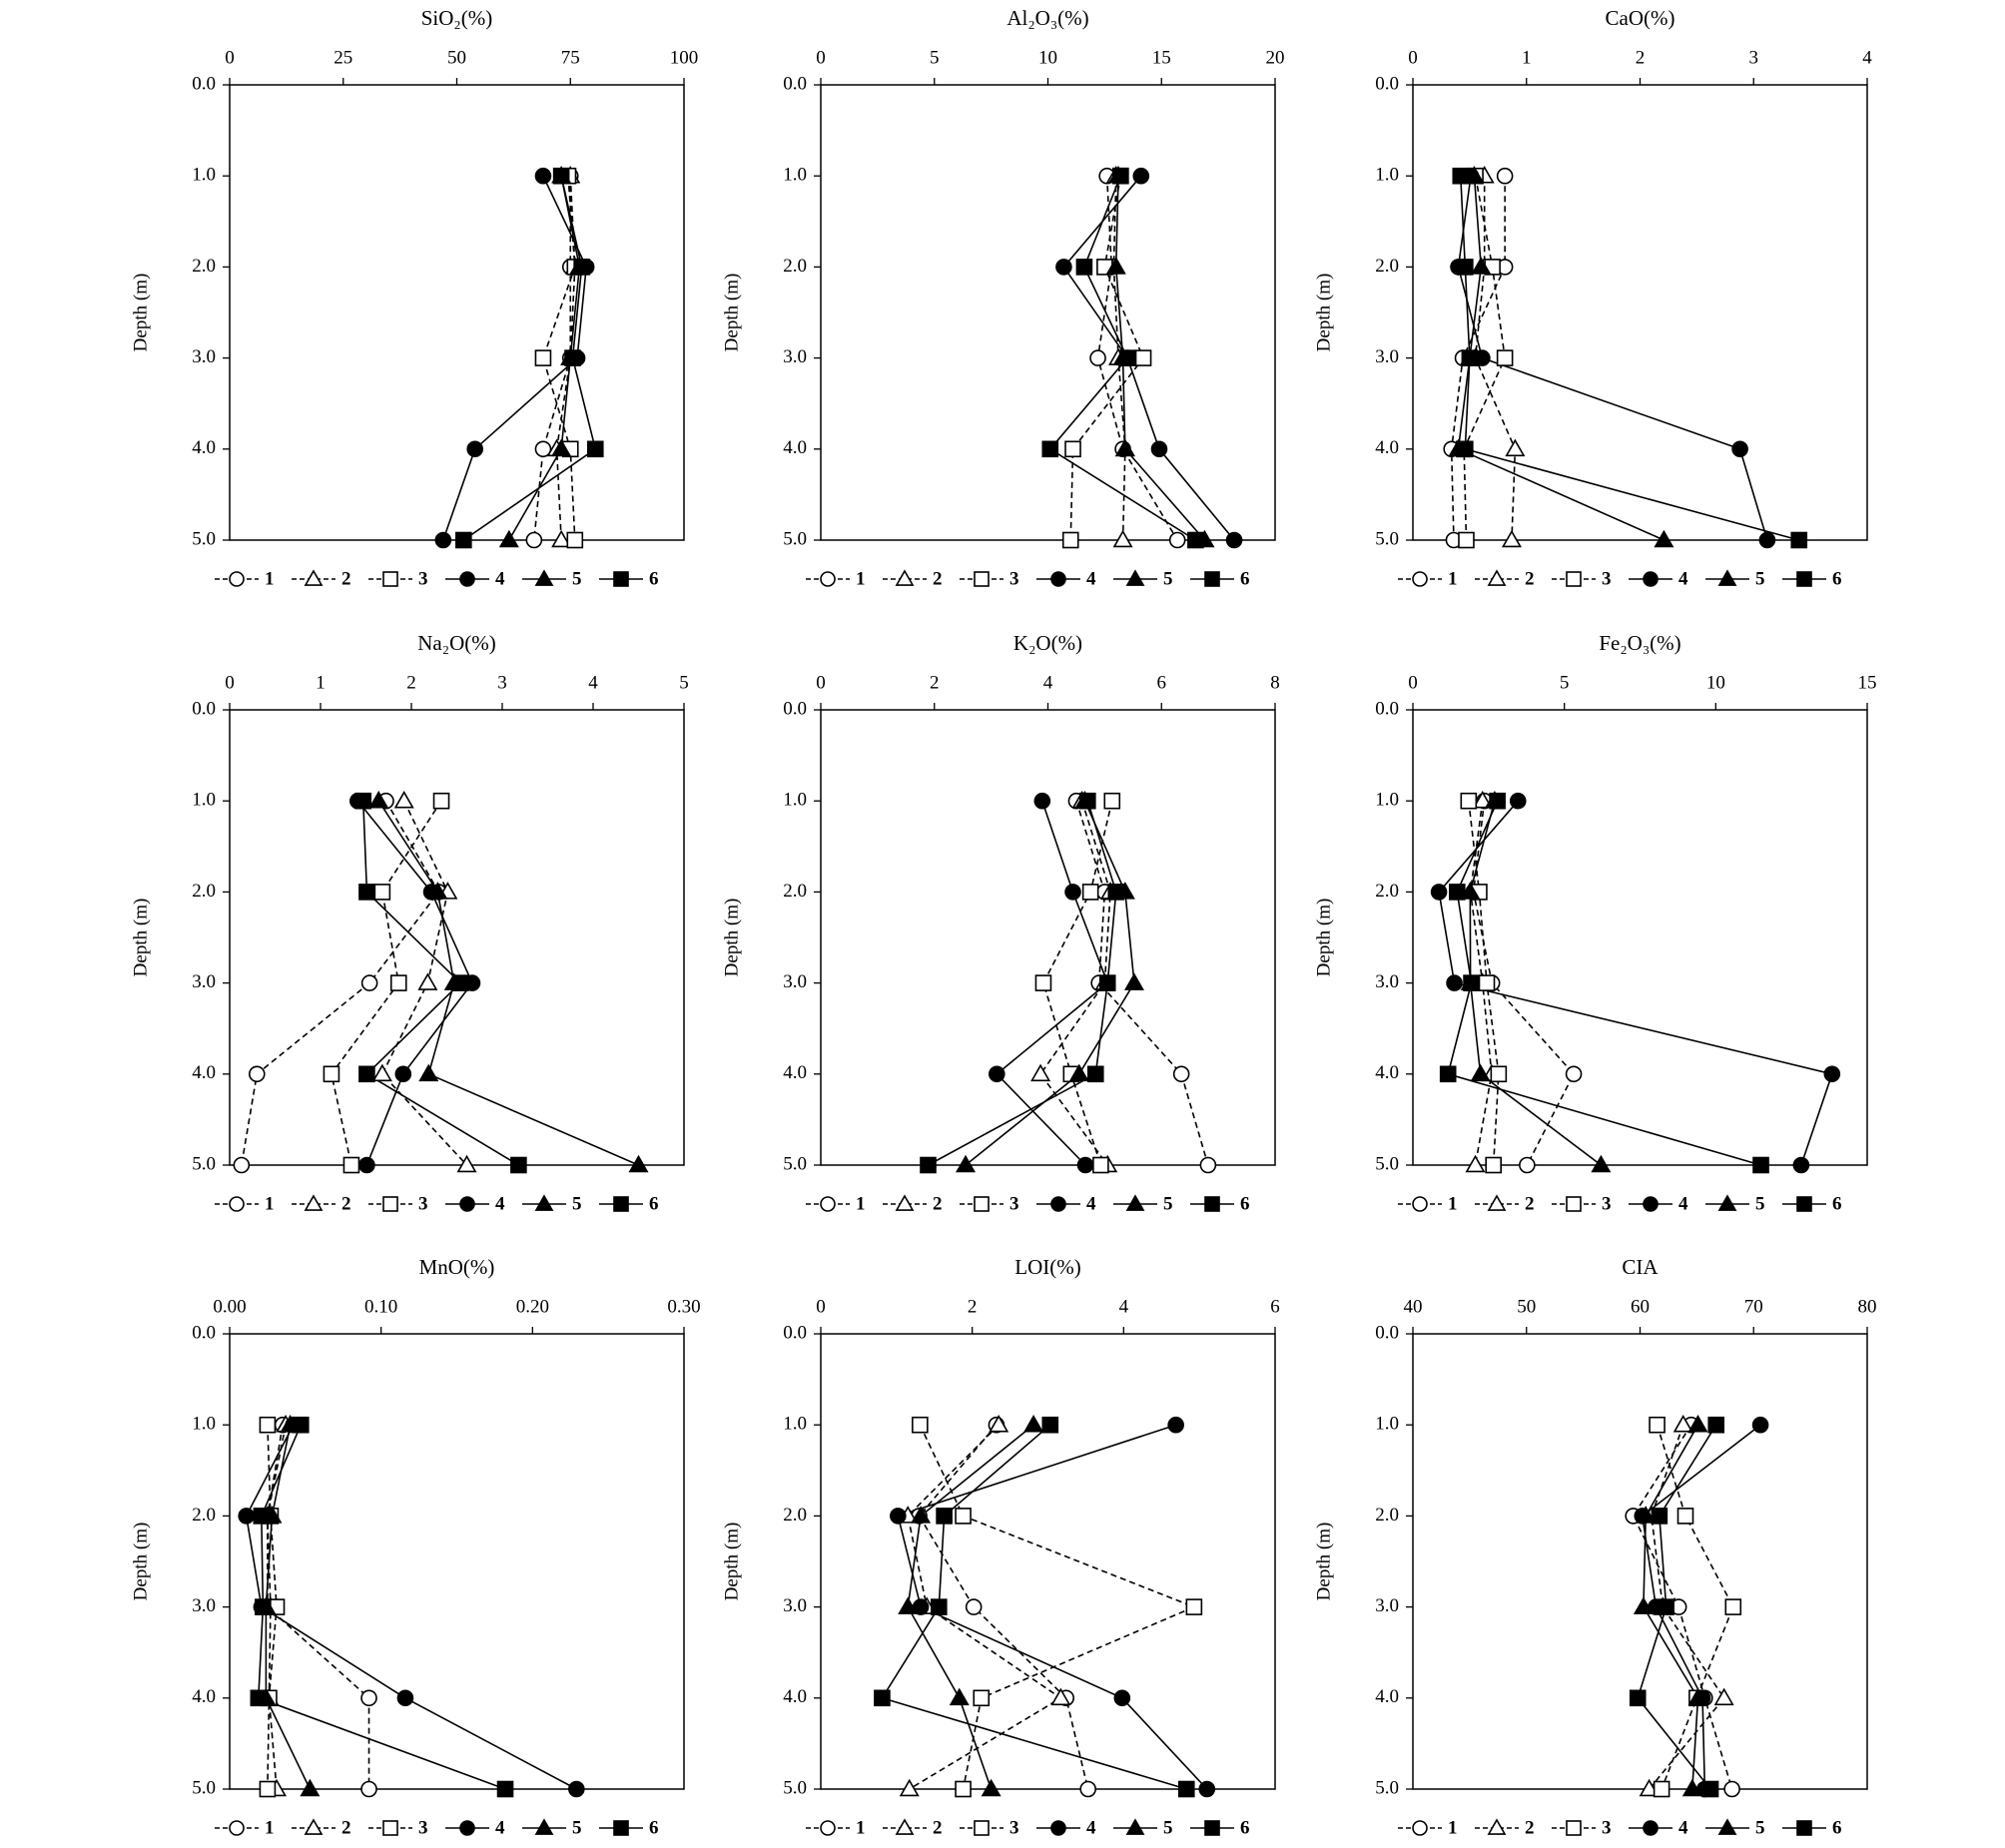 This screenshot has width=2005, height=1848. Describe the element at coordinates (1640, 1267) in the screenshot. I see `chart-title: CIA` at that location.